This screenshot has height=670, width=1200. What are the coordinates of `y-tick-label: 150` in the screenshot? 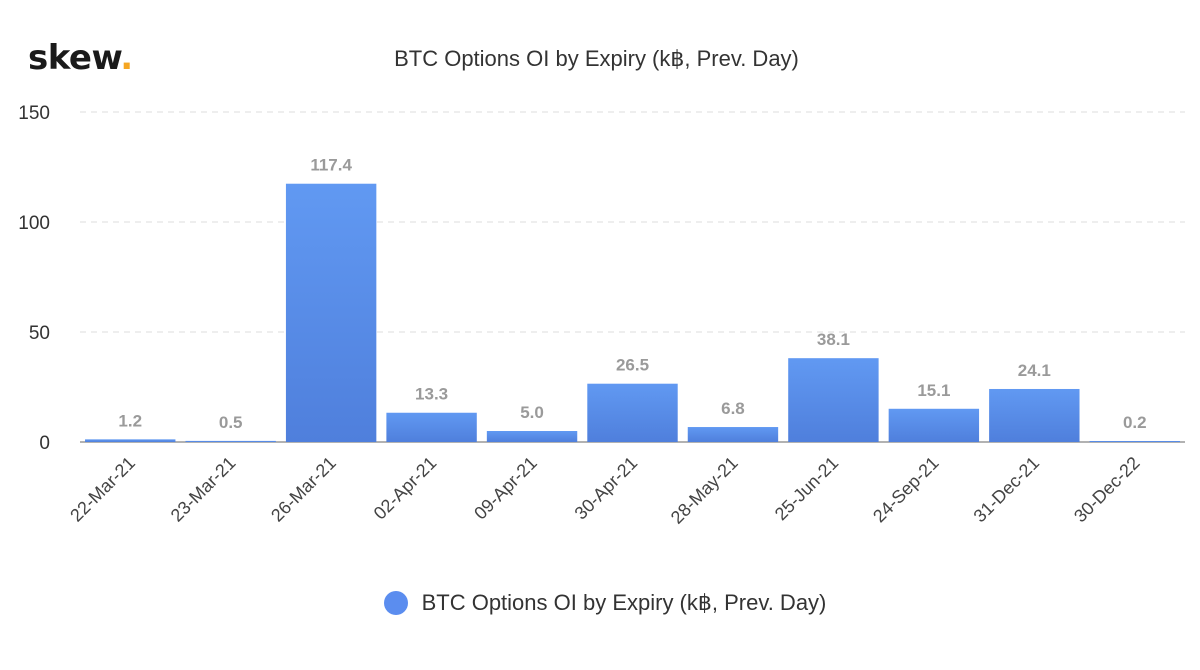 It's located at (34, 113).